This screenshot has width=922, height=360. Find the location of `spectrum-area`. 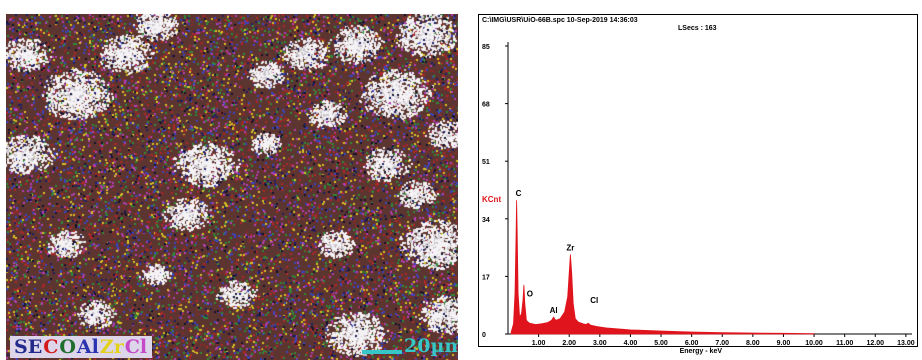

spectrum-area is located at coordinates (662, 267).